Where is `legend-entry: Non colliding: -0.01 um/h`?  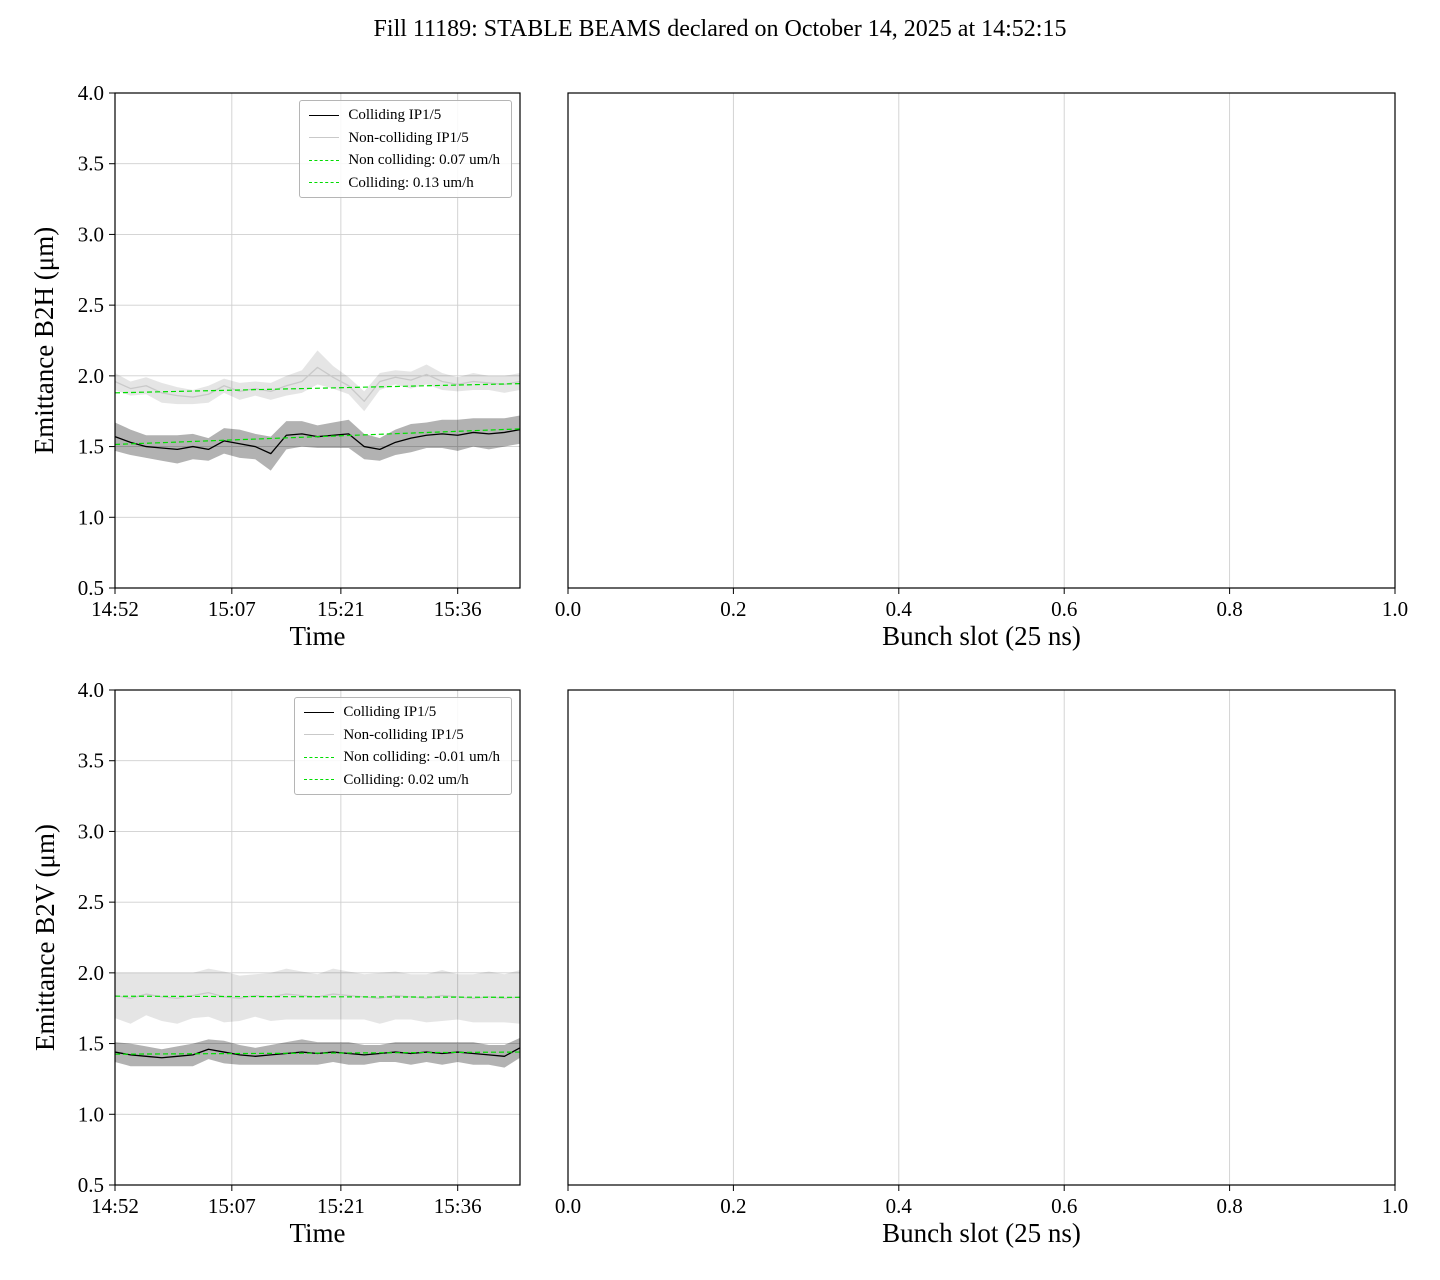
legend-entry: Non colliding: -0.01 um/h is located at coordinates (402, 757).